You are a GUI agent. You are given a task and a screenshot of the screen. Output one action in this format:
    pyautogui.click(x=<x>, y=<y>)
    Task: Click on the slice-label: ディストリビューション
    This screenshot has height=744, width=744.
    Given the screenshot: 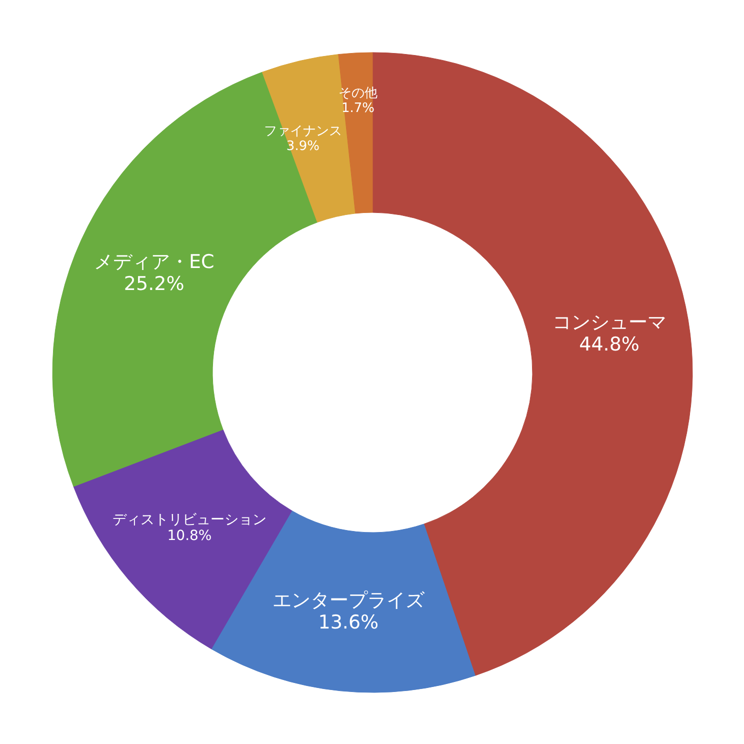 What is the action you would take?
    pyautogui.click(x=189, y=520)
    